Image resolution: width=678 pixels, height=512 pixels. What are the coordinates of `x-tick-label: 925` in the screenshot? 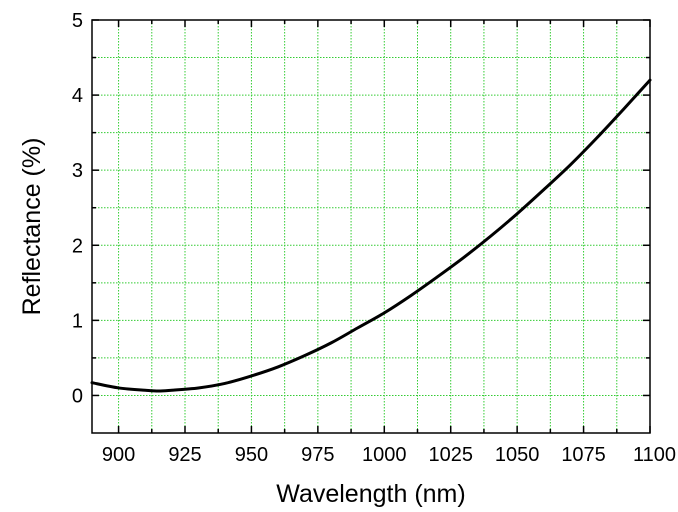 It's located at (184, 455).